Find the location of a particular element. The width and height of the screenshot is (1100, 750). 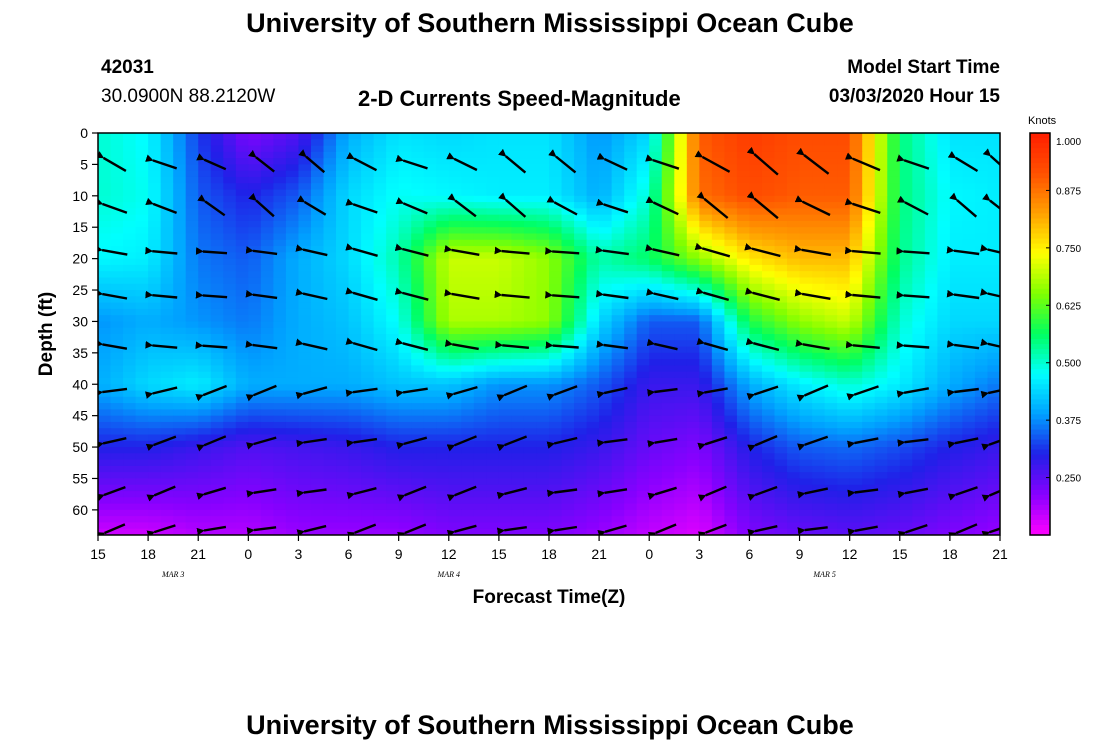

plot-title: 2-D Currents Speed-Magnitude is located at coordinates (519, 98).